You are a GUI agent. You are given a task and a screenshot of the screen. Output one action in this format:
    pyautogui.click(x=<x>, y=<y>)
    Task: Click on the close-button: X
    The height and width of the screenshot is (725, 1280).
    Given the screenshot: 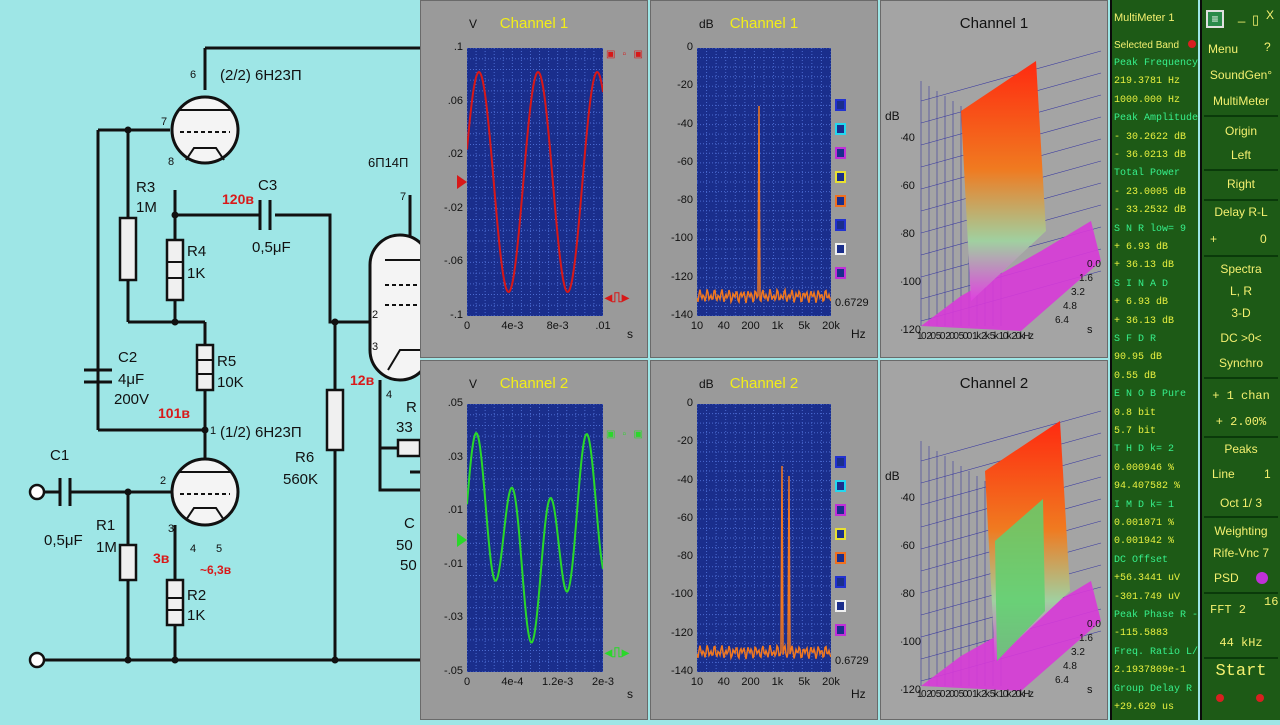 What is the action you would take?
    pyautogui.click(x=1270, y=15)
    